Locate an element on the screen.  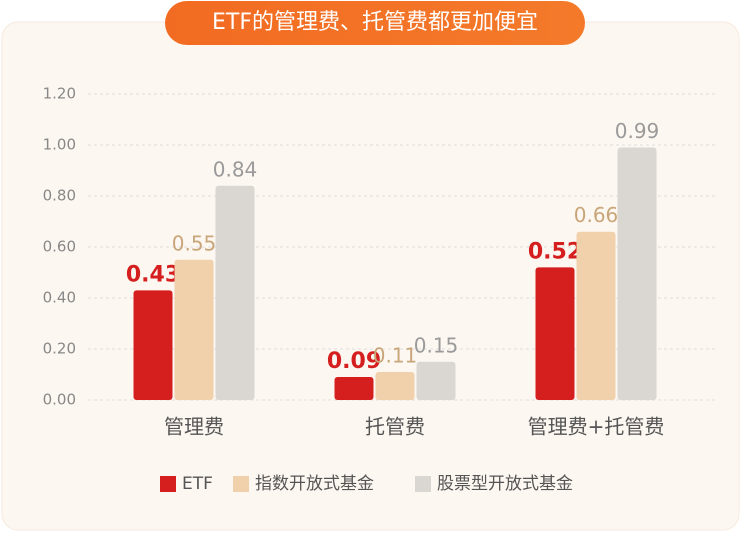
y-tick-label: 0.60 is located at coordinates (59, 247).